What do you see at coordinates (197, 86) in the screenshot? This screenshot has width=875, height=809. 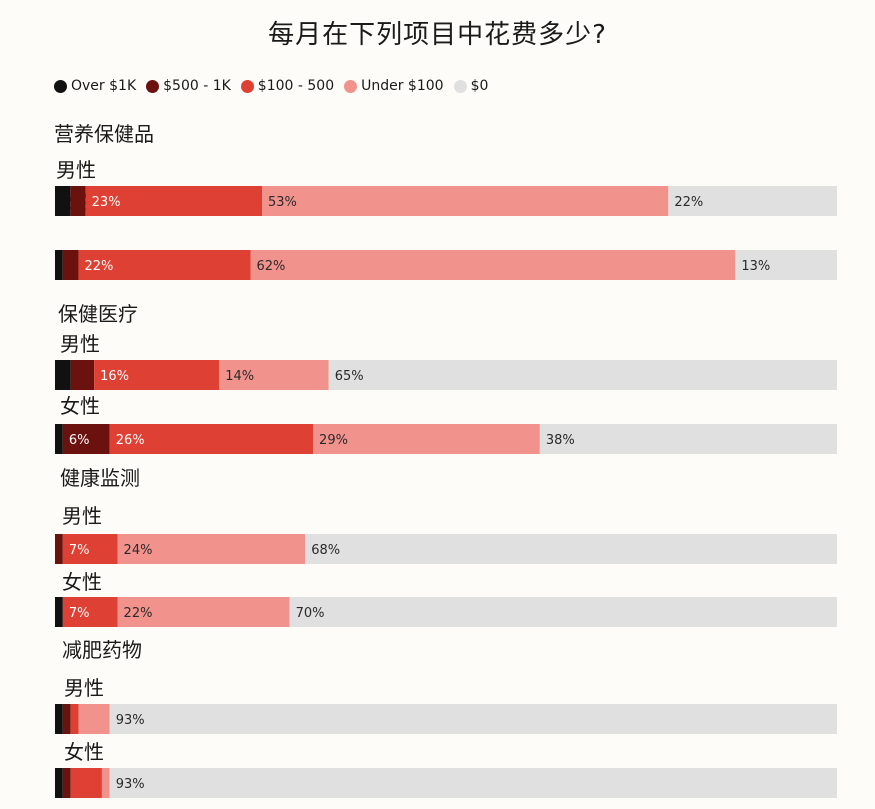 I see `legend-label: $500 - 1K` at bounding box center [197, 86].